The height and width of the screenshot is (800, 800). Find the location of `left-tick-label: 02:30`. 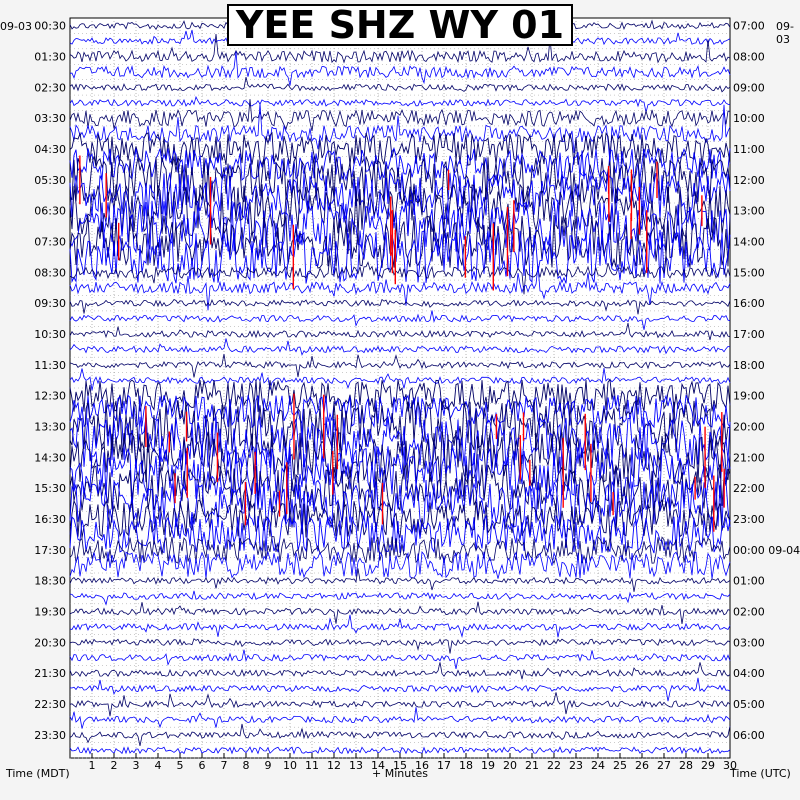

left-tick-label: 02:30 is located at coordinates (50, 87).